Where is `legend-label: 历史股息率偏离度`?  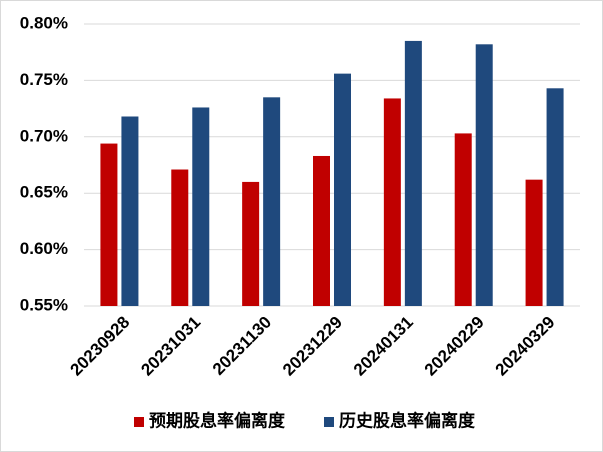
legend-label: 历史股息率偏离度 is located at coordinates (407, 420).